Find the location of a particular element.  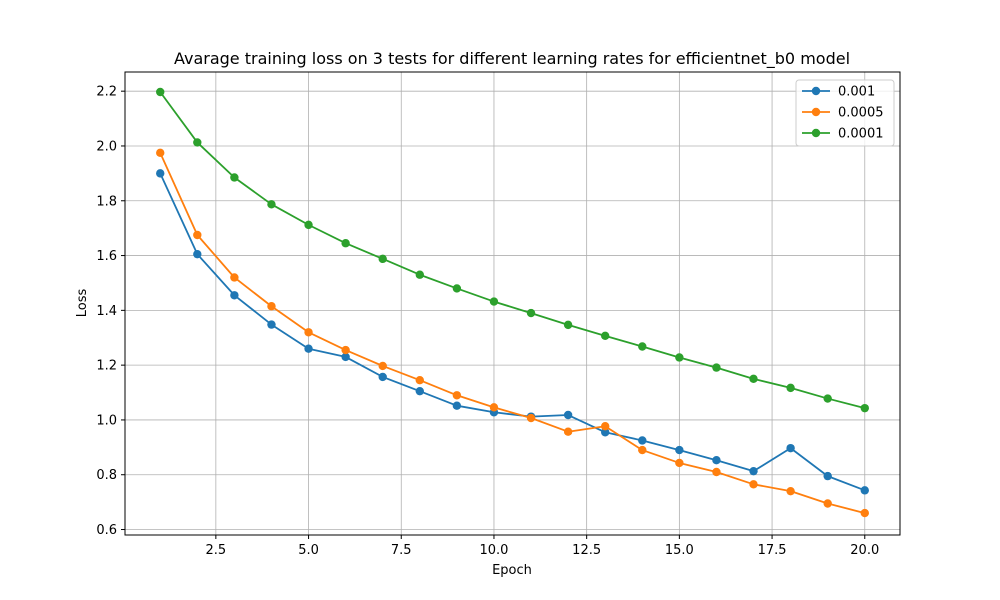

legend-item: 0.001 is located at coordinates (838, 92).